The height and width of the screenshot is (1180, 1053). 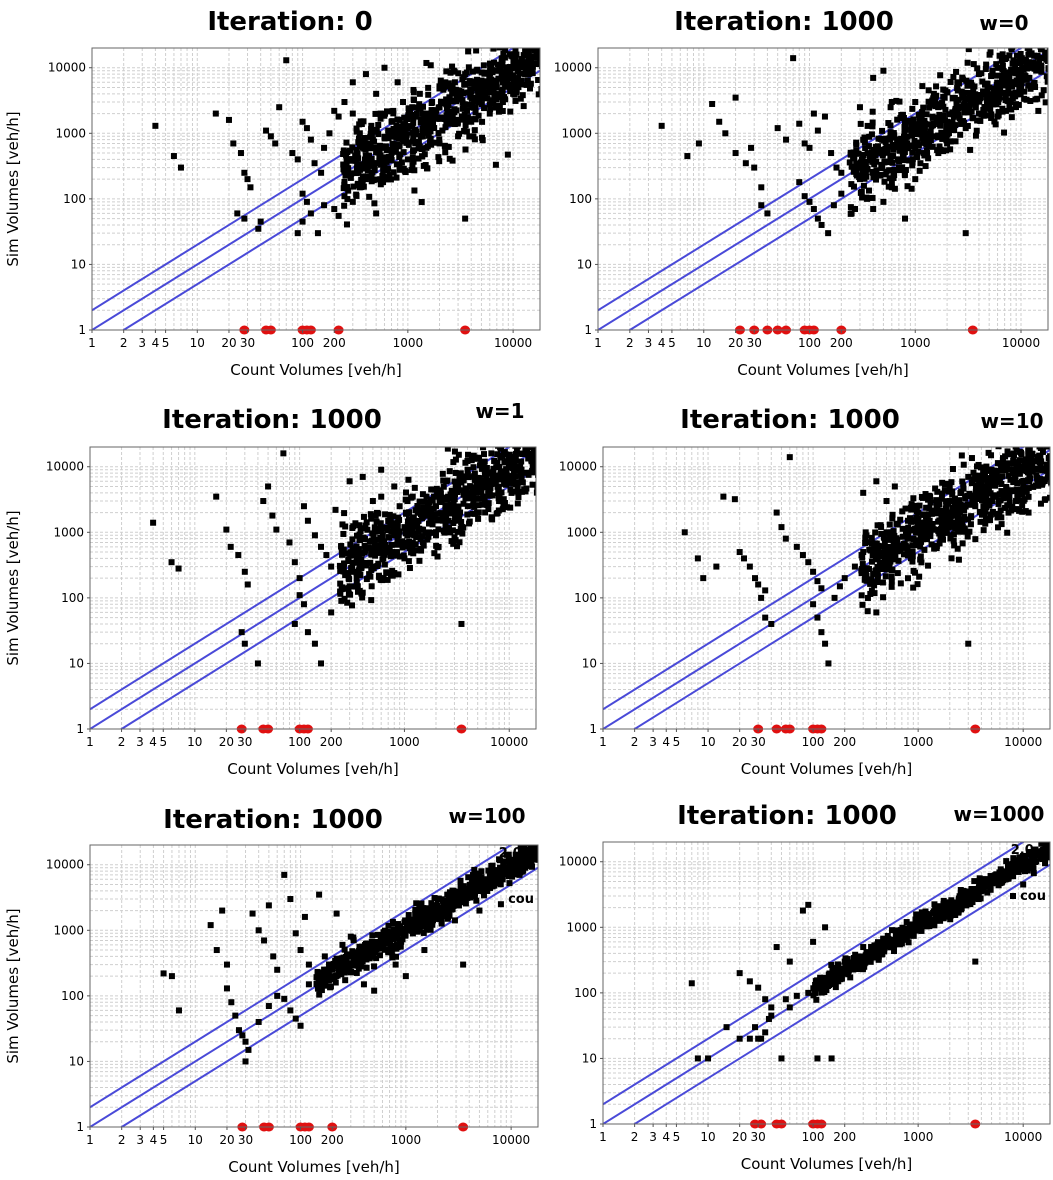 I want to click on x-axis-label: Count Volumes [veh/h], so click(x=316, y=370).